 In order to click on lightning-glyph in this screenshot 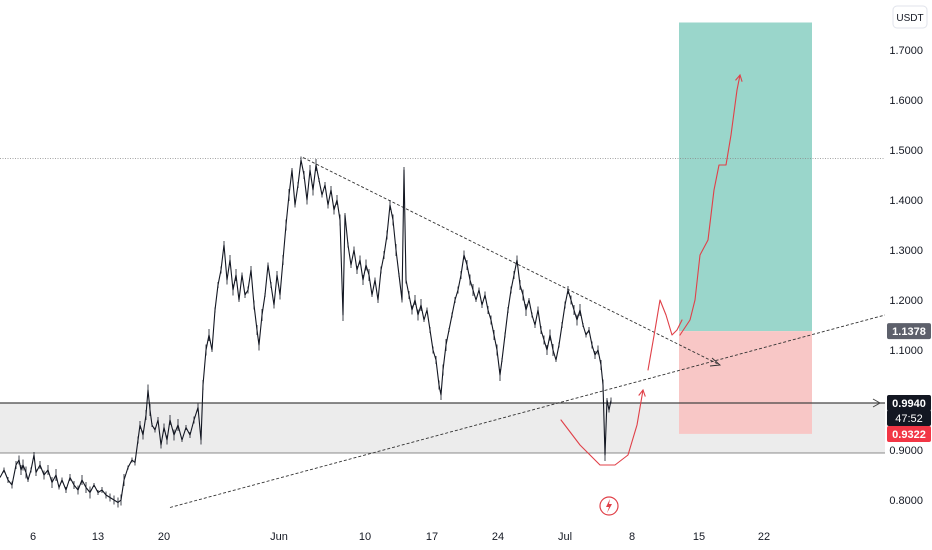, I will do `click(609, 506)`.